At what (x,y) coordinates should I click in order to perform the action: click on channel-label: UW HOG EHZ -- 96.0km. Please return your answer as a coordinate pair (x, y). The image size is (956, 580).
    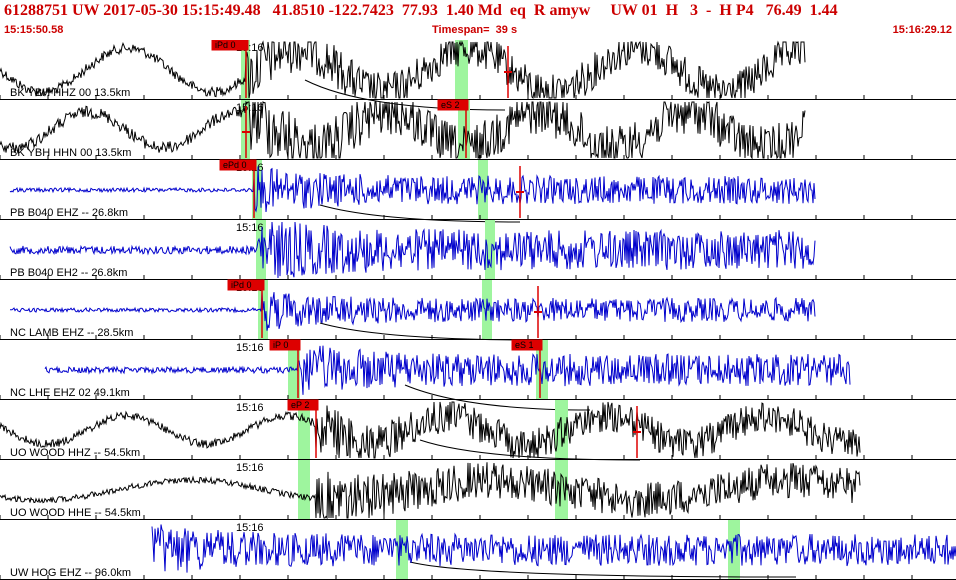
    Looking at the image, I should click on (70, 573).